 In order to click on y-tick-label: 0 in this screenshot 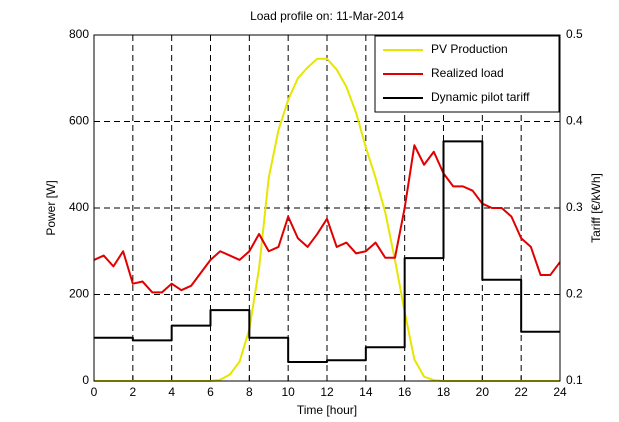, I will do `click(85, 380)`.